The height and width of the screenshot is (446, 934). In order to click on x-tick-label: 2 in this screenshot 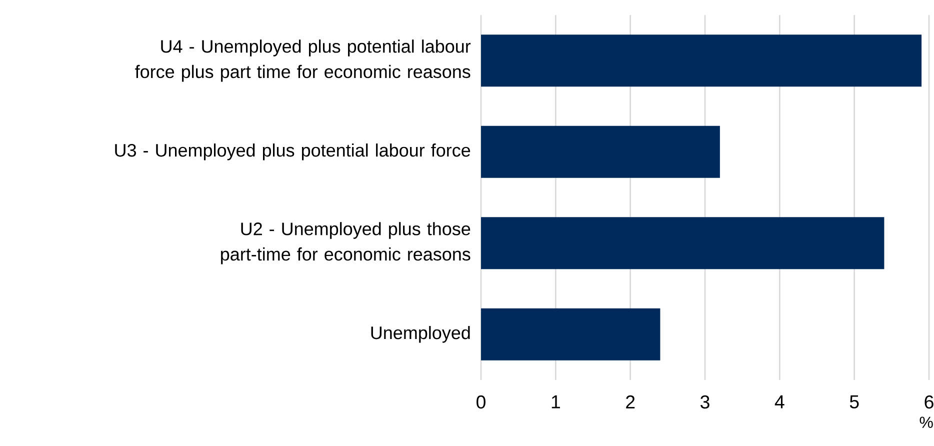, I will do `click(630, 401)`.